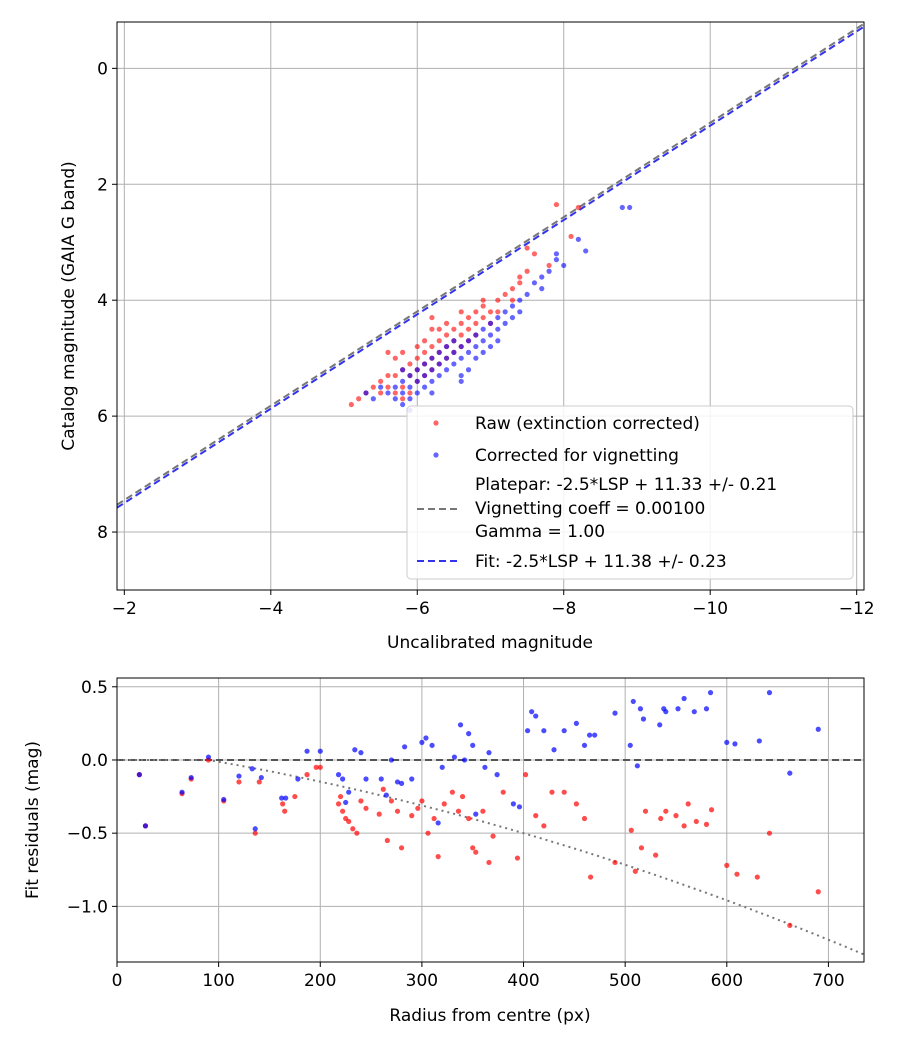 This screenshot has height=1050, width=900. Describe the element at coordinates (590, 509) in the screenshot. I see `legend-platepar-line2: Vignetting coeff = 0.00100` at that location.